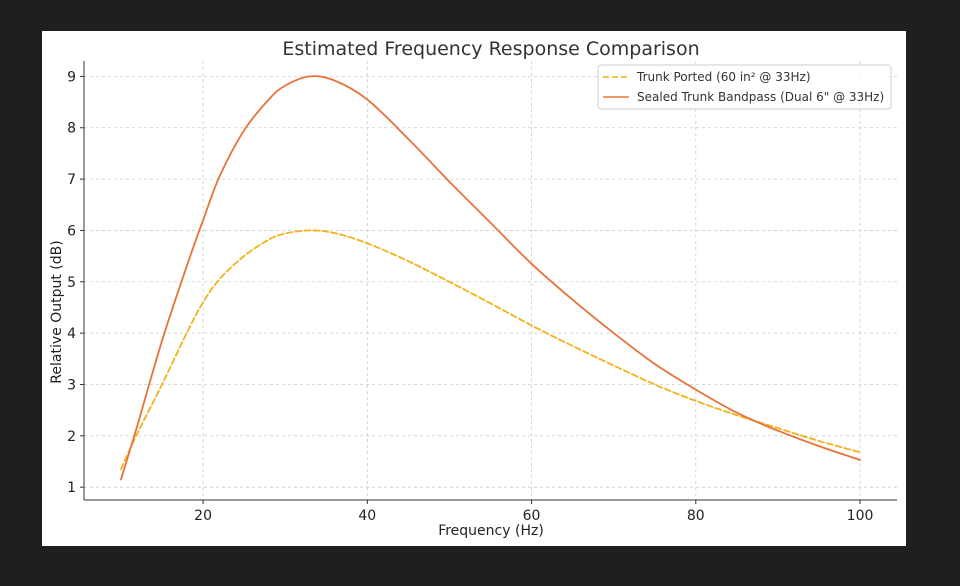  Describe the element at coordinates (723, 77) in the screenshot. I see `legend-label-trunk-ported: Trunk Ported (60 in² @ 33Hz)` at that location.